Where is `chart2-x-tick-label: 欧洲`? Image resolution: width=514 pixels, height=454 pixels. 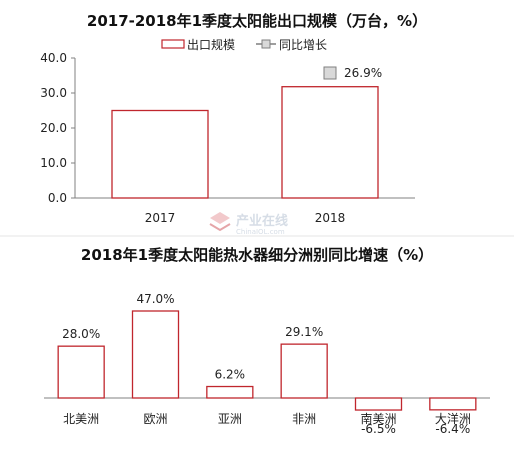
chart2-x-tick-label: 欧洲 is located at coordinates (155, 419).